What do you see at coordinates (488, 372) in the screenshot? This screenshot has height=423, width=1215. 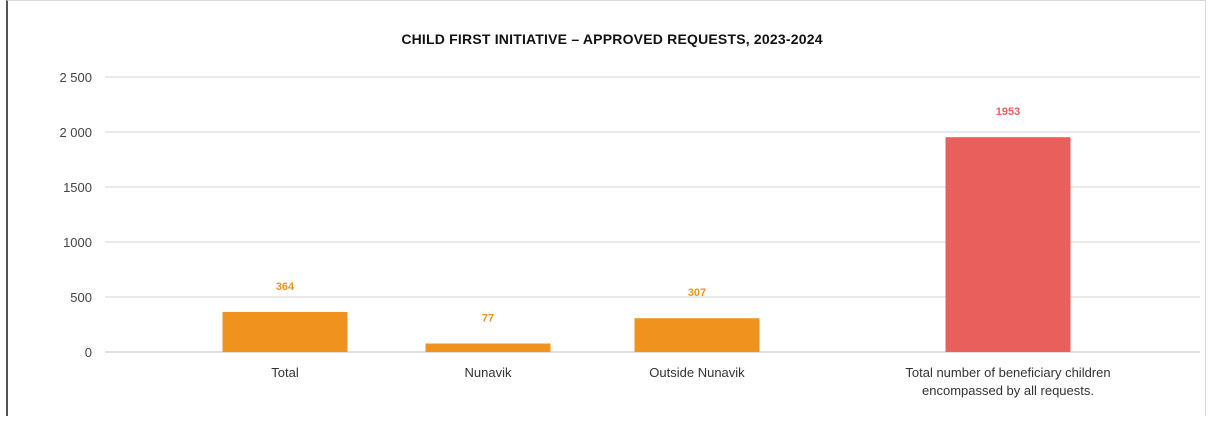 I see `category-label: Nunavik` at bounding box center [488, 372].